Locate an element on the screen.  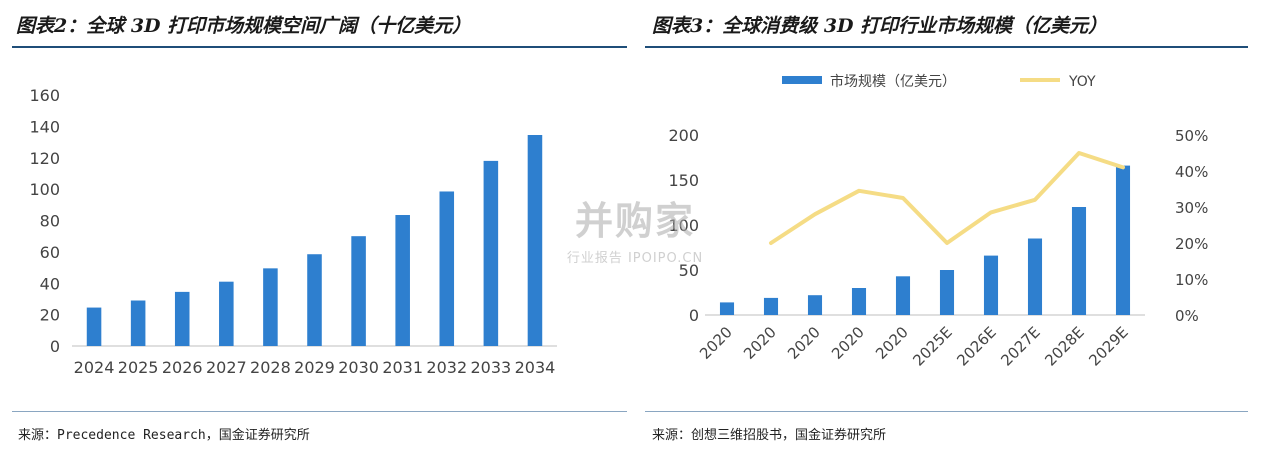
footer-rule-right is located at coordinates (946, 411).